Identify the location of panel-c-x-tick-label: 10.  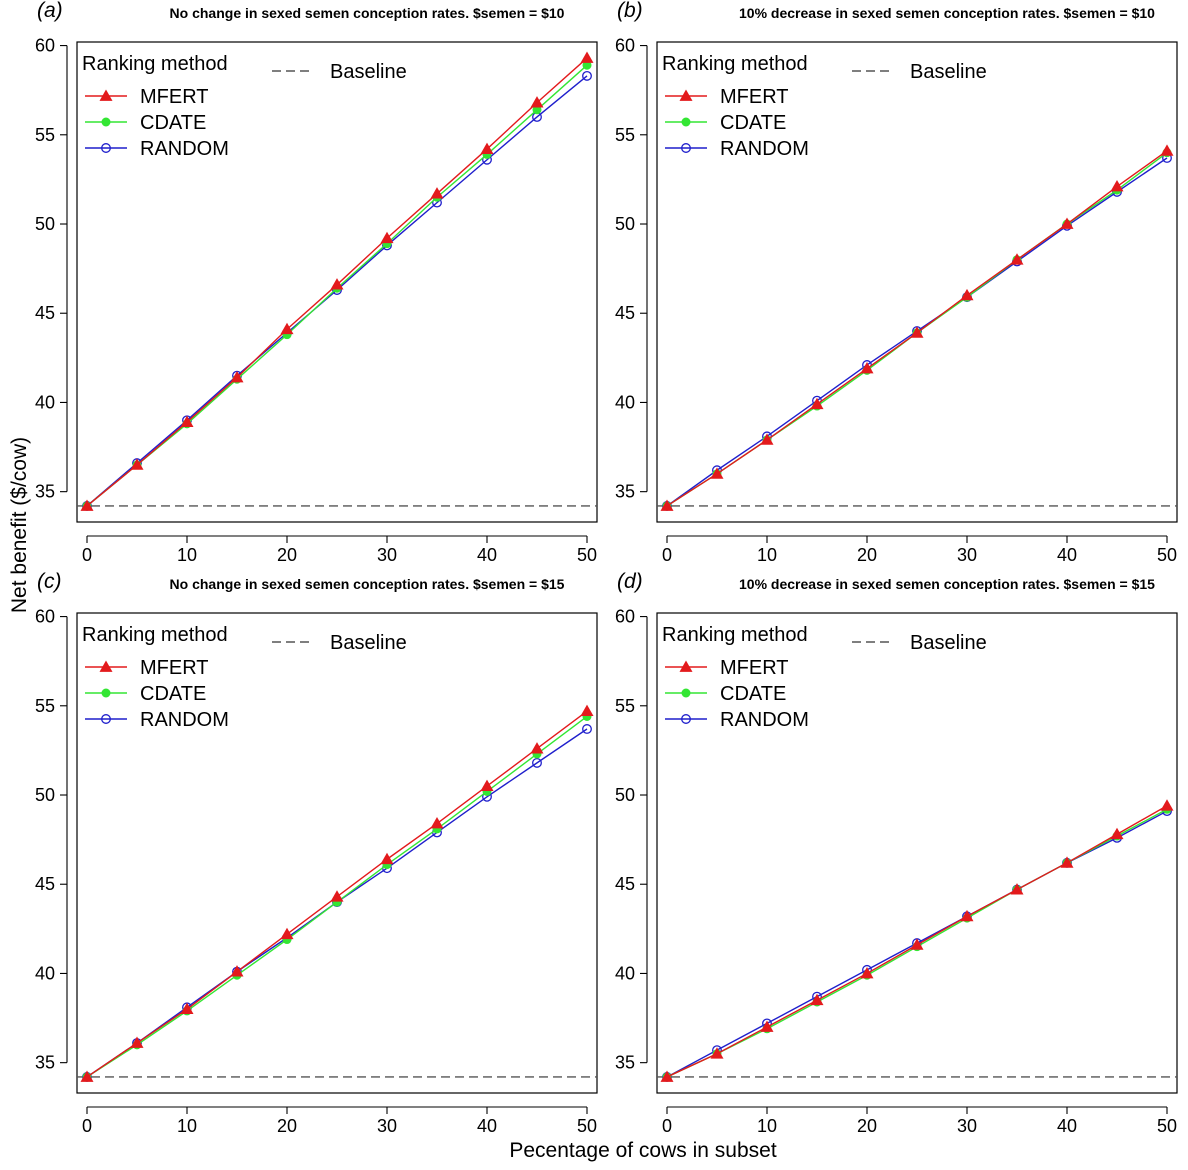
(187, 1126).